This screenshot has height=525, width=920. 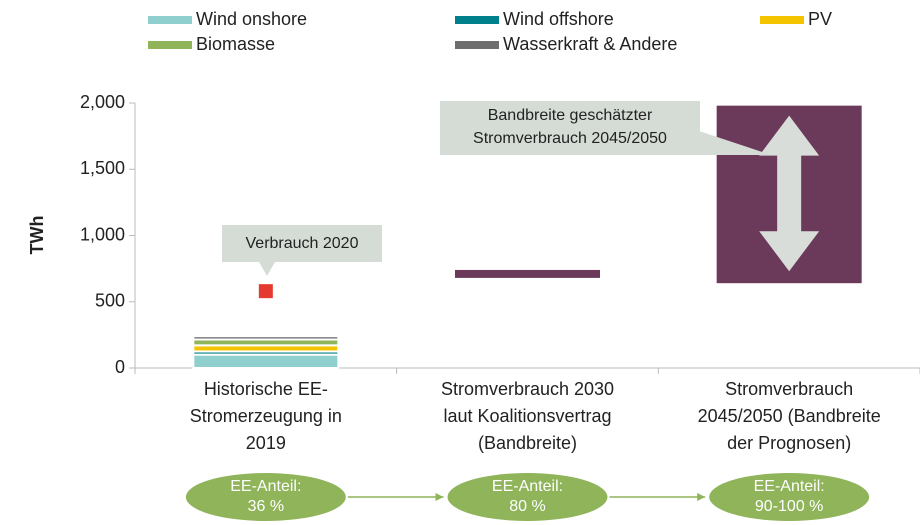 I want to click on legend-label: Wasserkraft & Andere, so click(x=590, y=44).